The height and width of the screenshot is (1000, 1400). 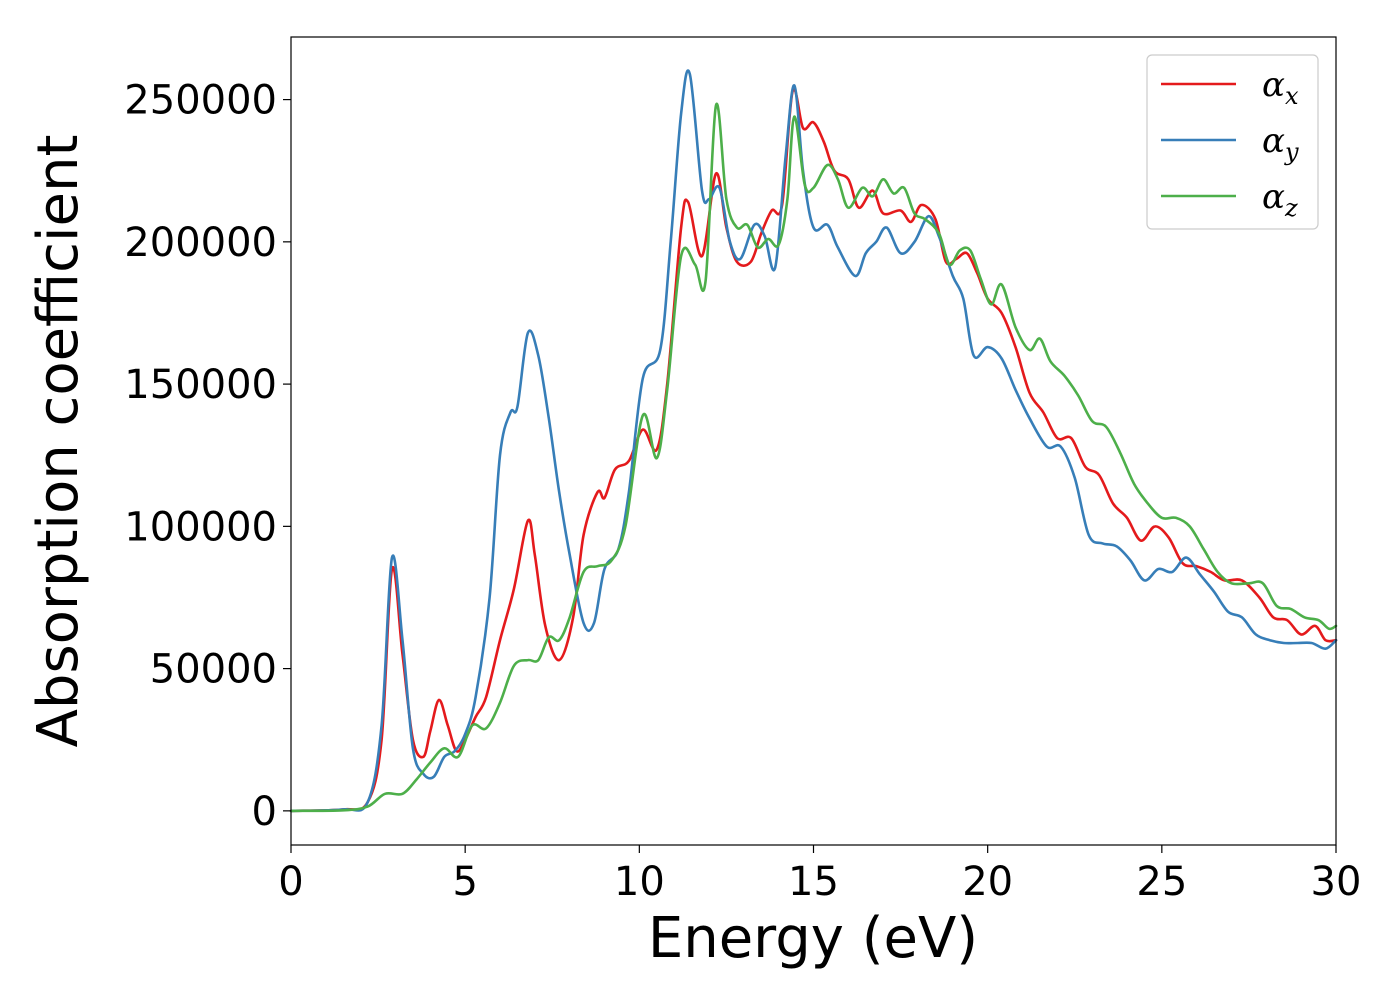 I want to click on x-axis-title: Energy (eV), so click(x=813, y=938).